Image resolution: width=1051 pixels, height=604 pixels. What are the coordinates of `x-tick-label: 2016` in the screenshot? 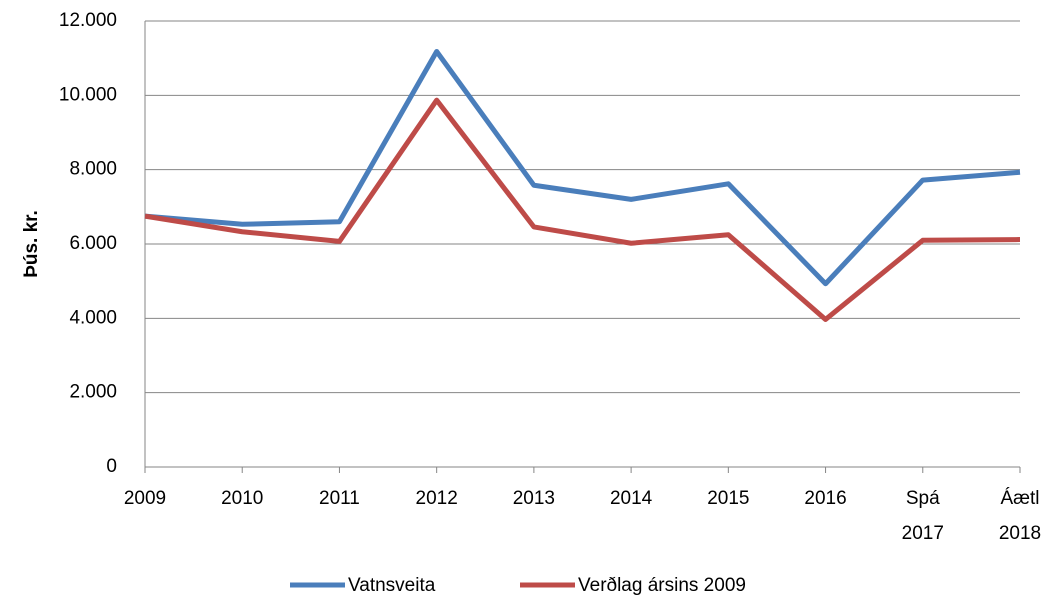 It's located at (825, 498).